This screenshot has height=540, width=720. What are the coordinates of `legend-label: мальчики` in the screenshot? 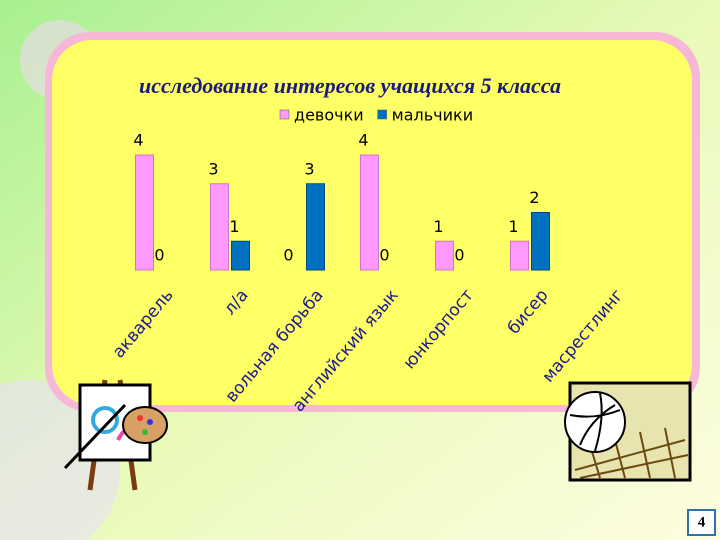 It's located at (432, 115).